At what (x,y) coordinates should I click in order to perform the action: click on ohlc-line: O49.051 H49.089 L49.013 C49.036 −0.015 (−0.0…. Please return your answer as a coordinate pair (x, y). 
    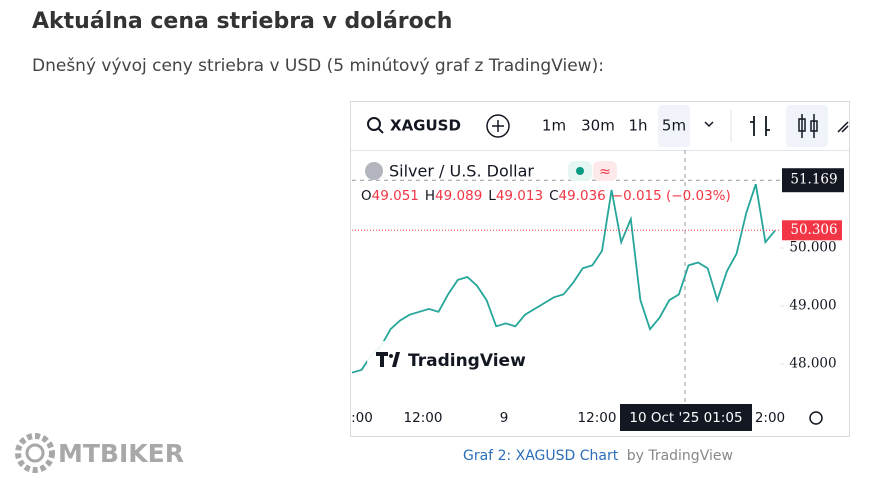
    Looking at the image, I should click on (546, 196).